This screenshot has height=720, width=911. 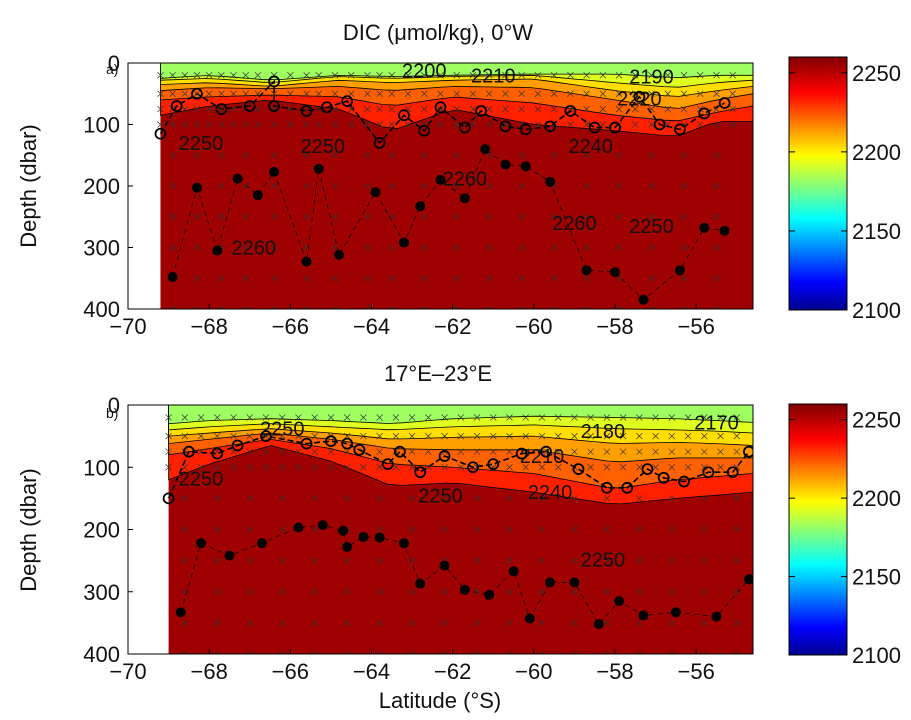 What do you see at coordinates (696, 326) in the screenshot?
I see `x-tick-label: −56` at bounding box center [696, 326].